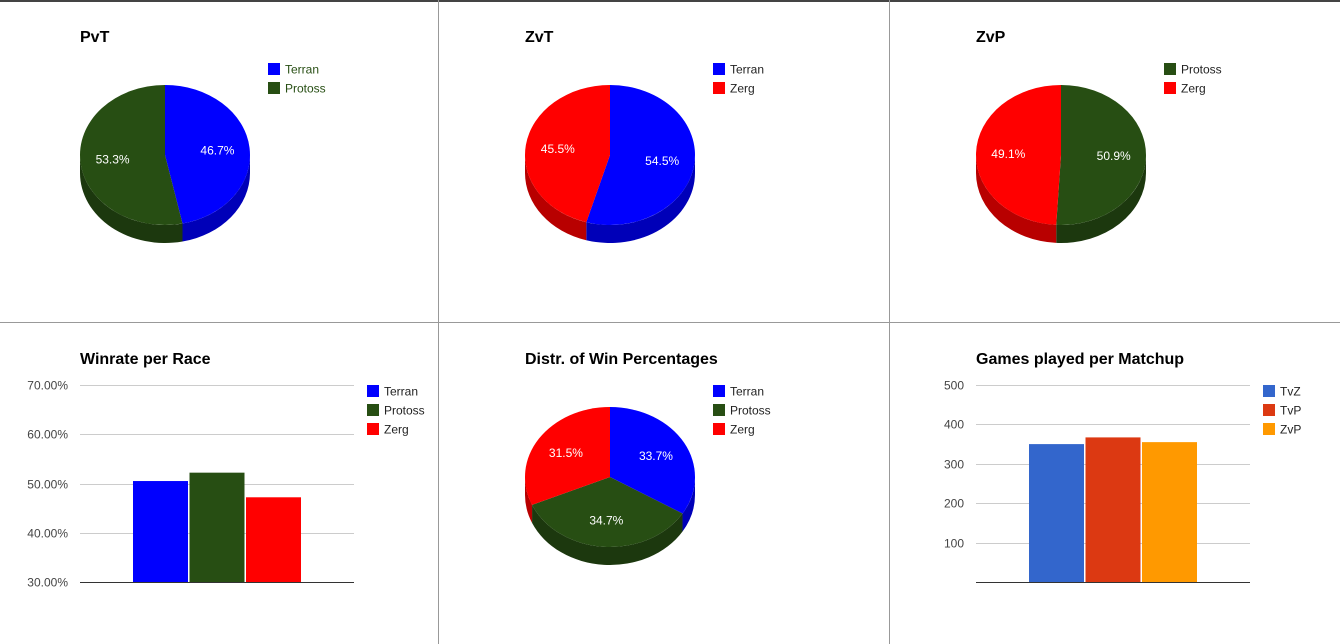  What do you see at coordinates (621, 359) in the screenshot?
I see `chart-title: Distr. of Win Percentages` at bounding box center [621, 359].